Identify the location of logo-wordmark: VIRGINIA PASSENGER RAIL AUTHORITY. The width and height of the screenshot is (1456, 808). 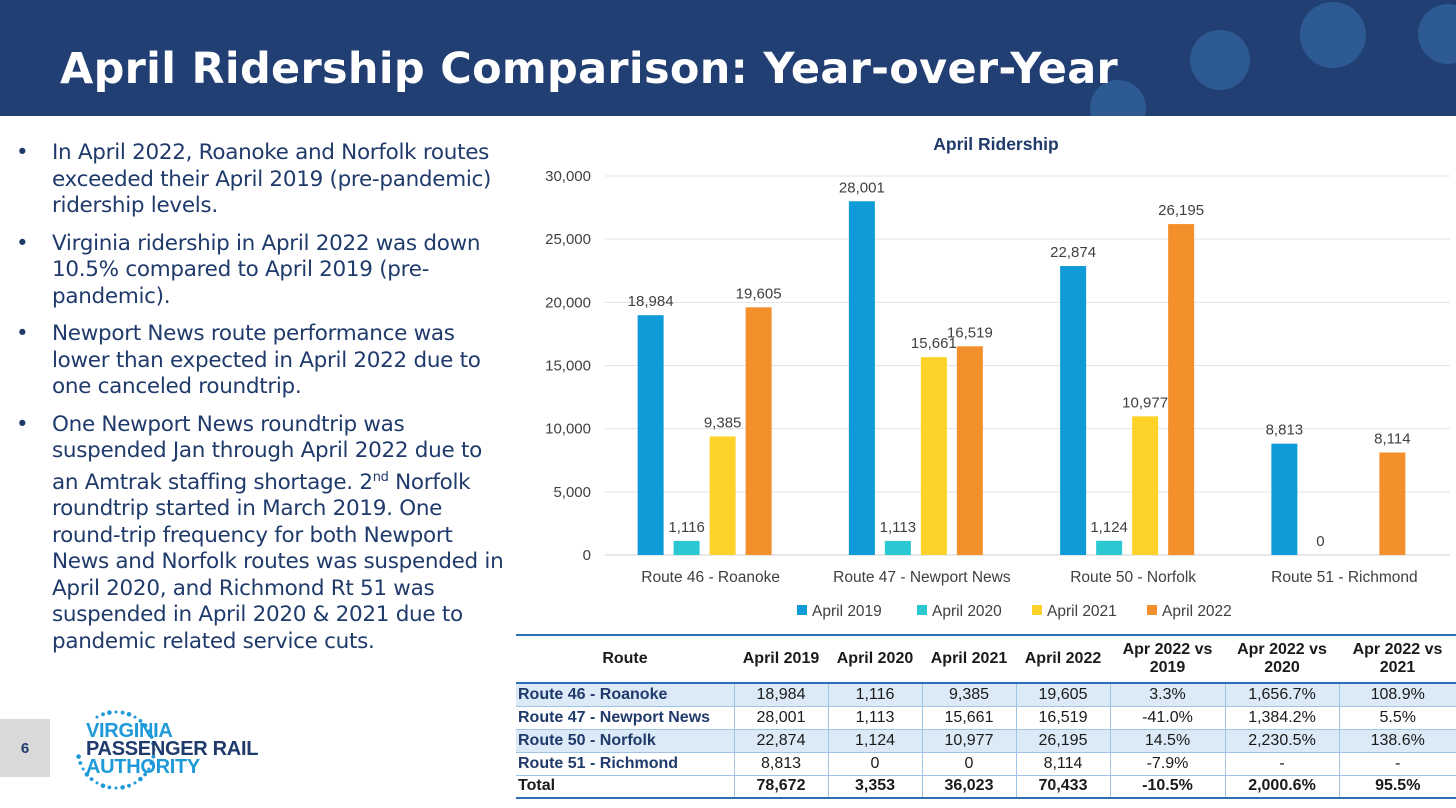
(172, 749).